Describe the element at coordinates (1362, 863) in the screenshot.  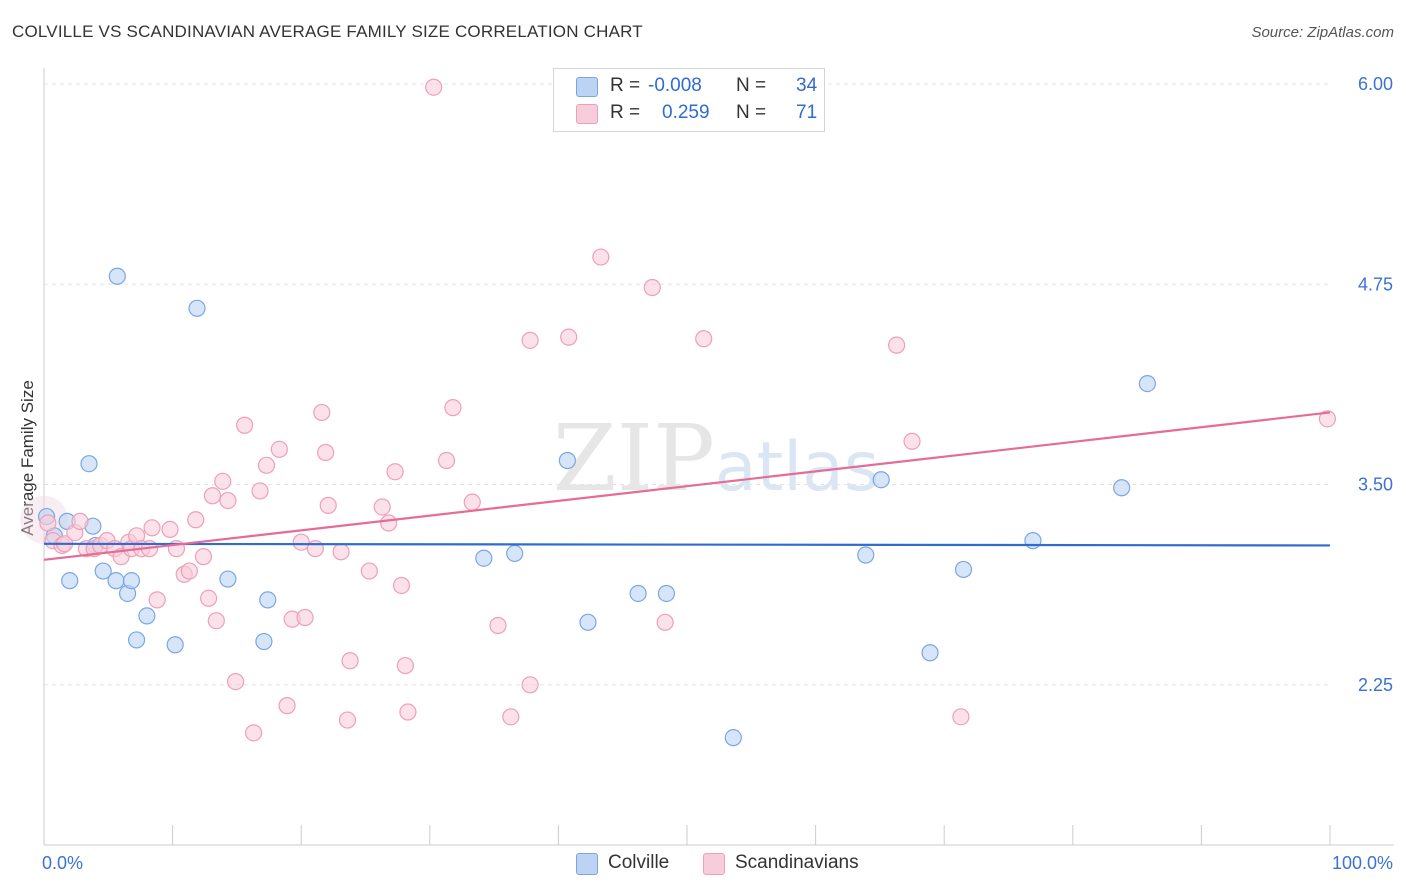
I see `x-tick-label: 100.0%` at that location.